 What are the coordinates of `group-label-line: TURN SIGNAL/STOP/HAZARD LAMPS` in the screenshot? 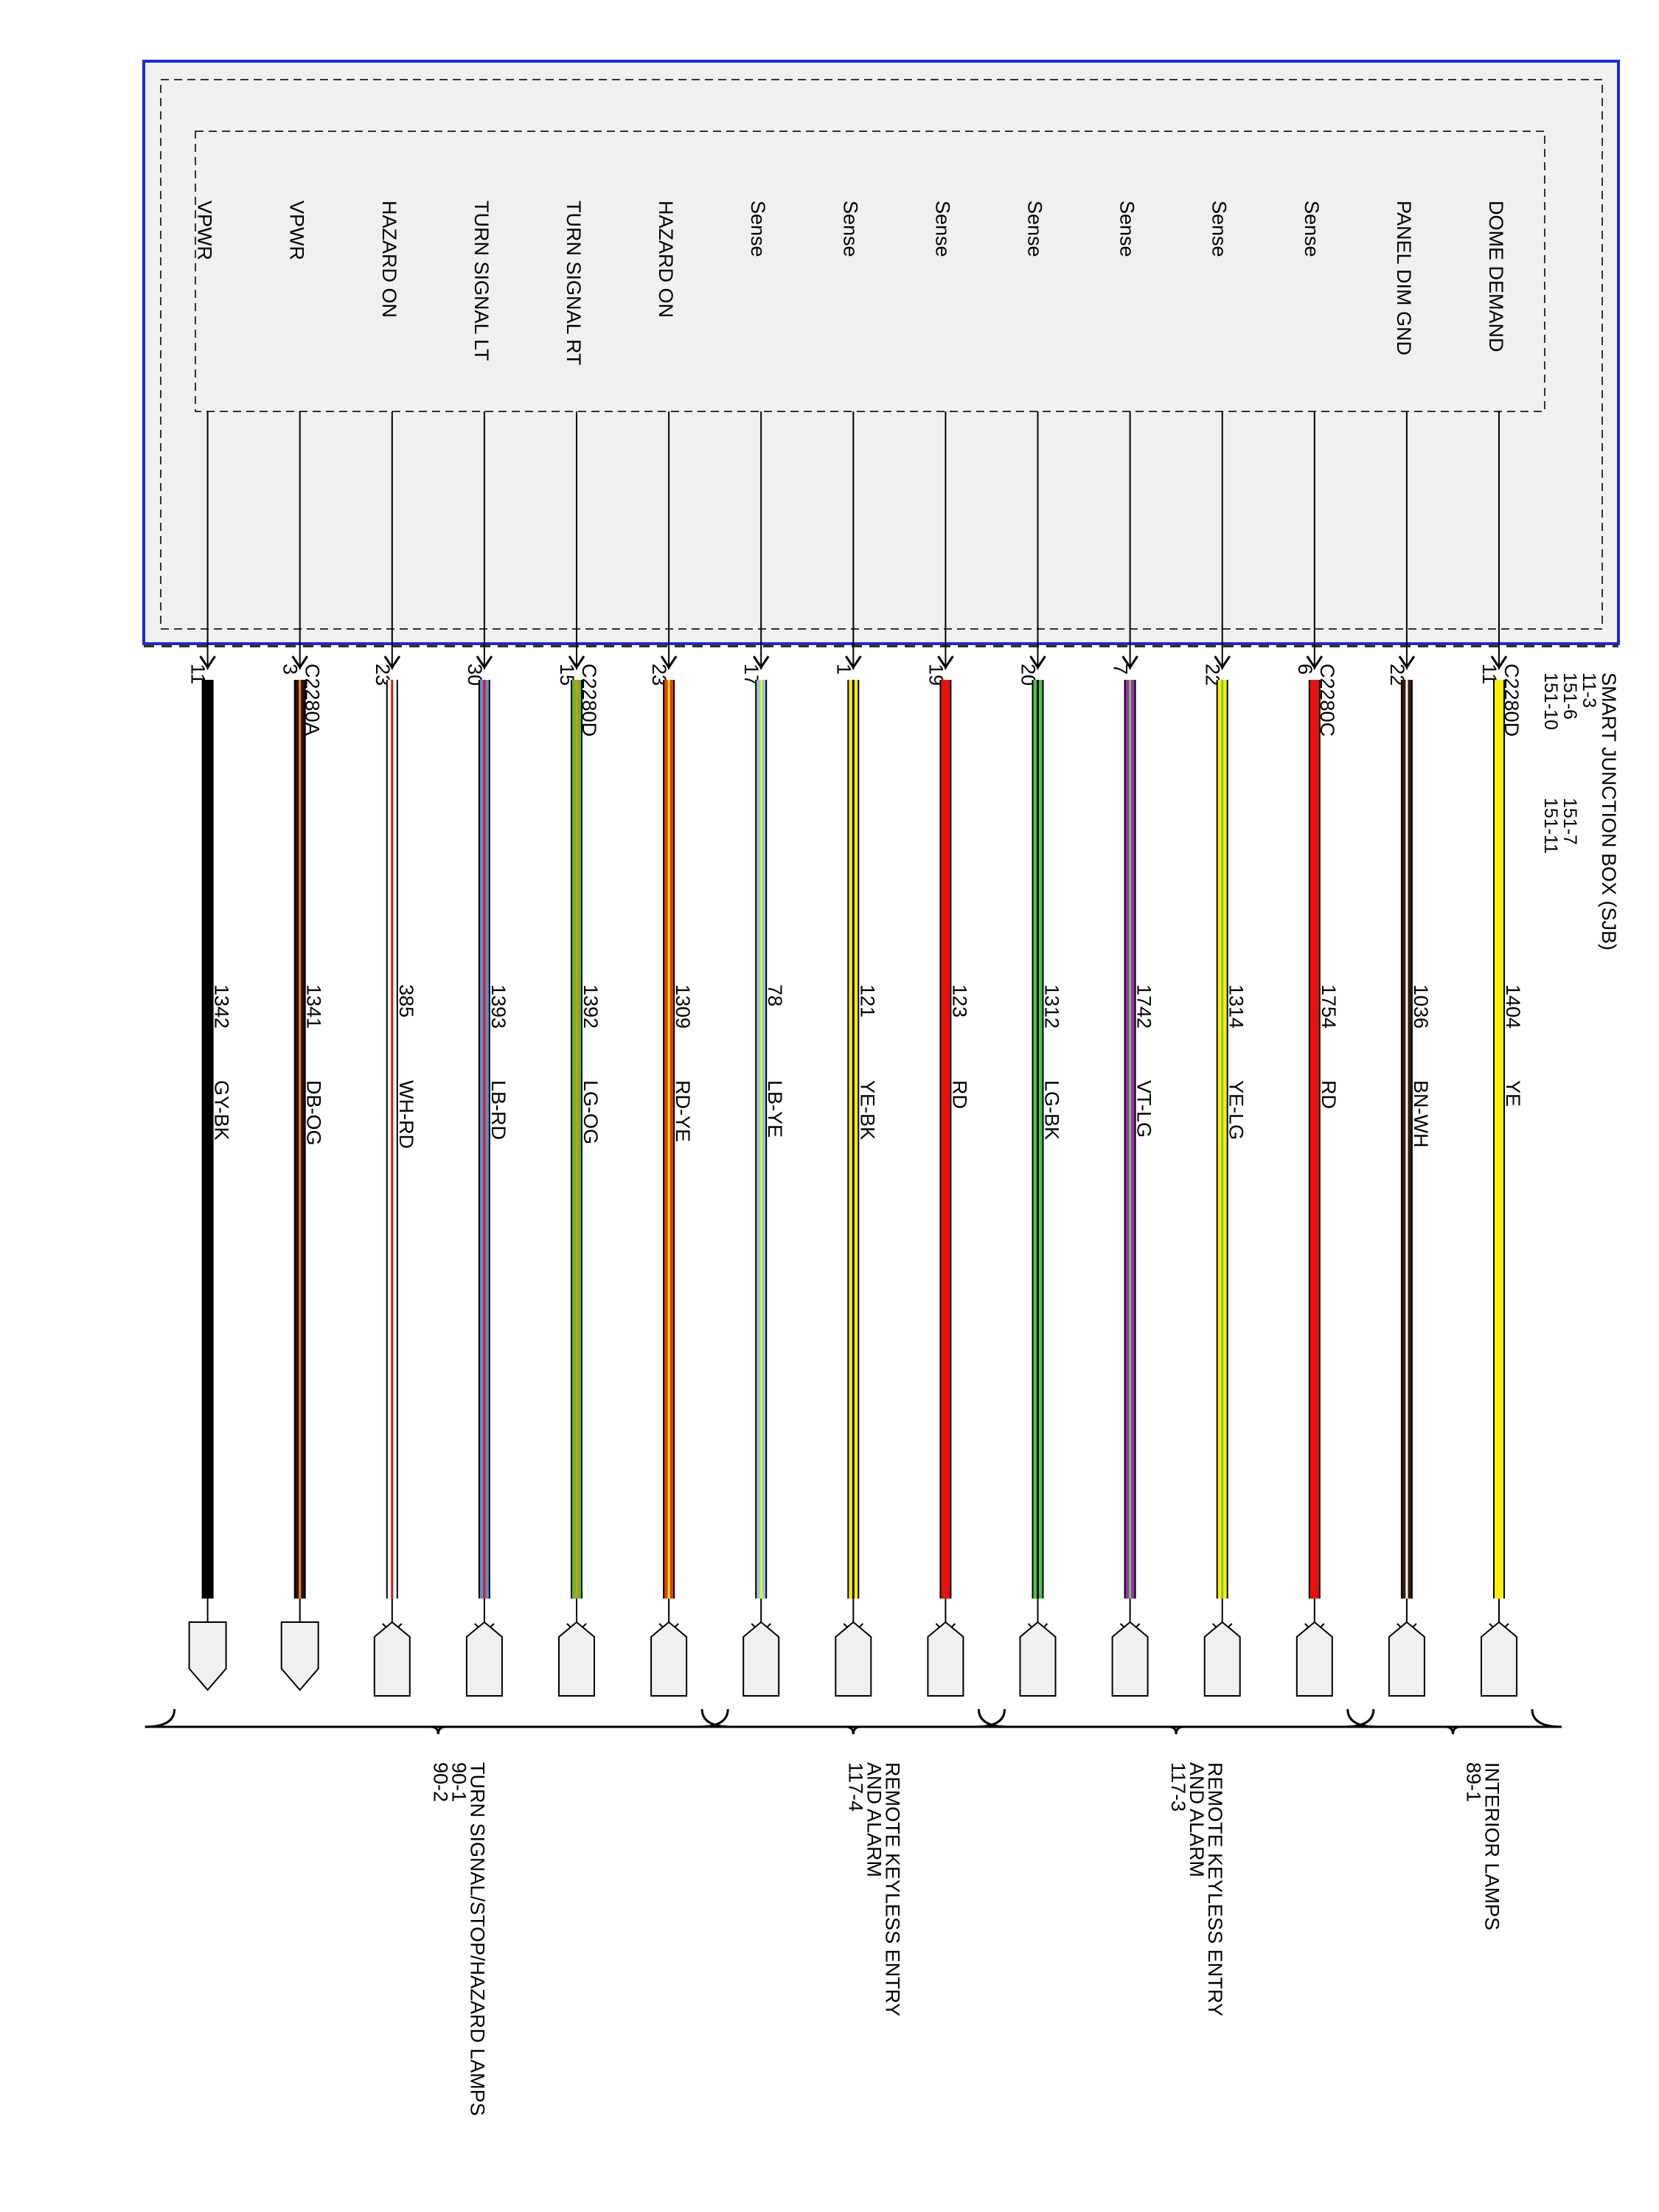 It's located at (477, 1939).